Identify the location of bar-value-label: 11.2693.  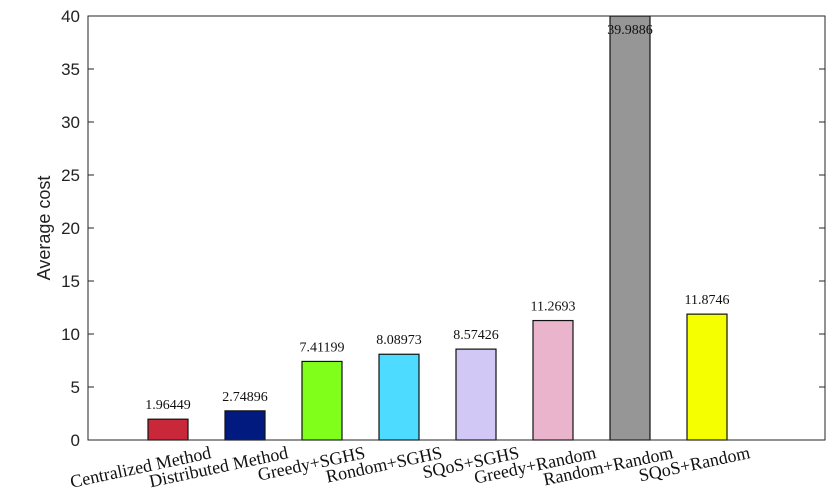
(553, 307).